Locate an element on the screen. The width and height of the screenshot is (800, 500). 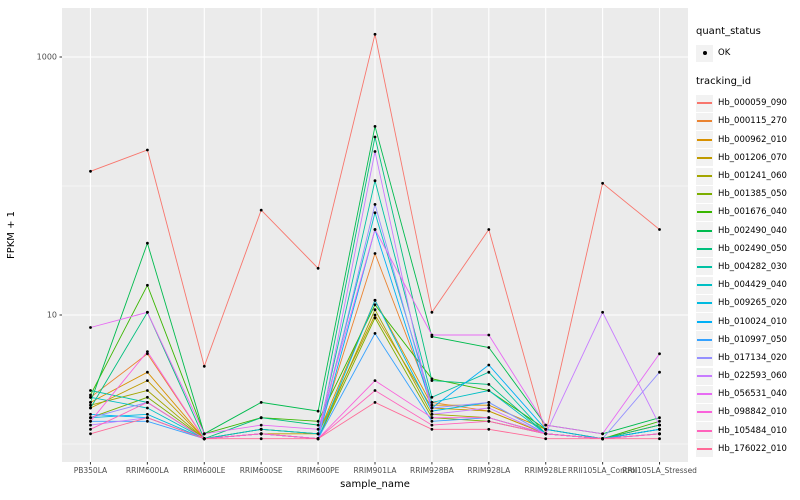
legend-item-Hb_105484_010: Hb_105484_010 is located at coordinates (748, 431).